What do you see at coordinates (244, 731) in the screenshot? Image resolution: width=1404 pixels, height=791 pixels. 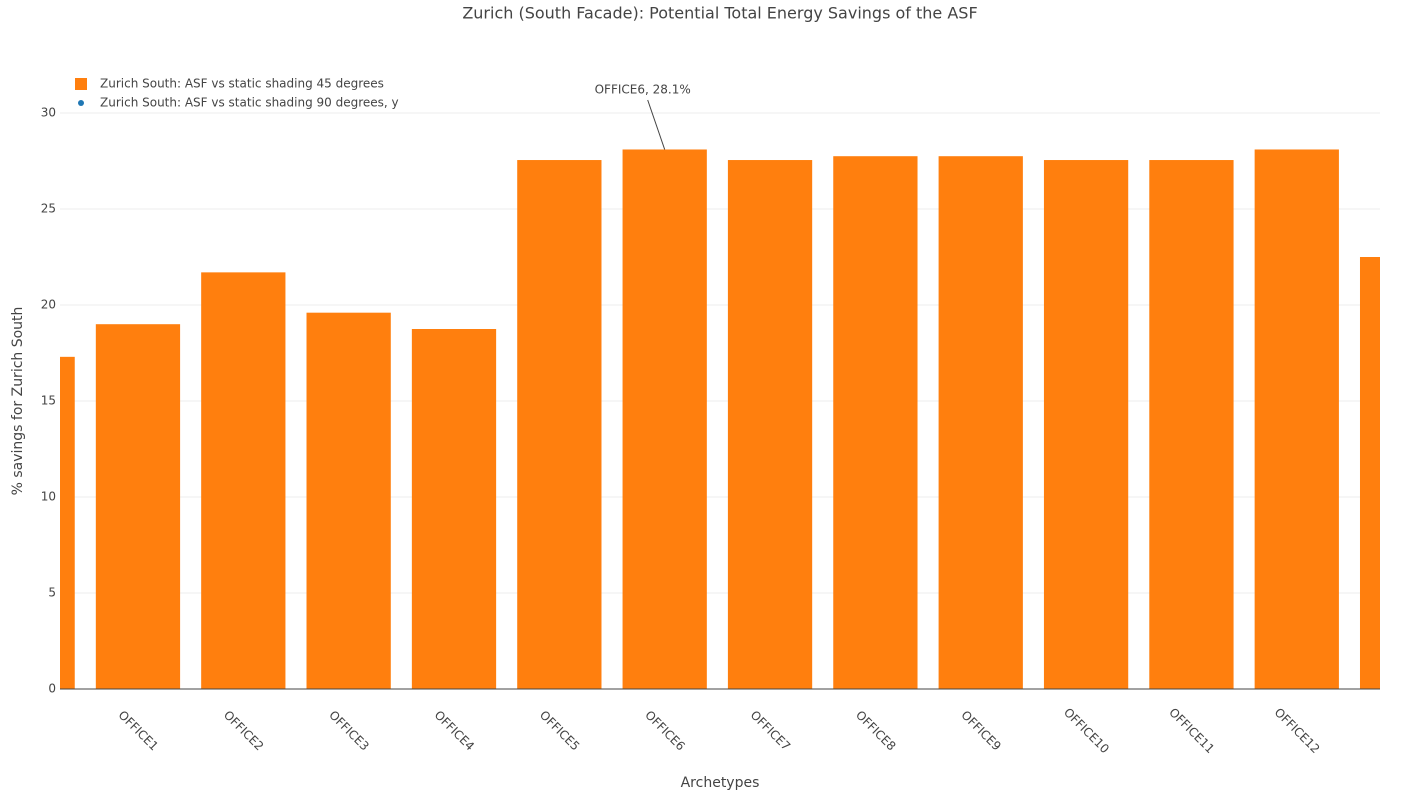 I see `x-tick-label: OFFICE2` at bounding box center [244, 731].